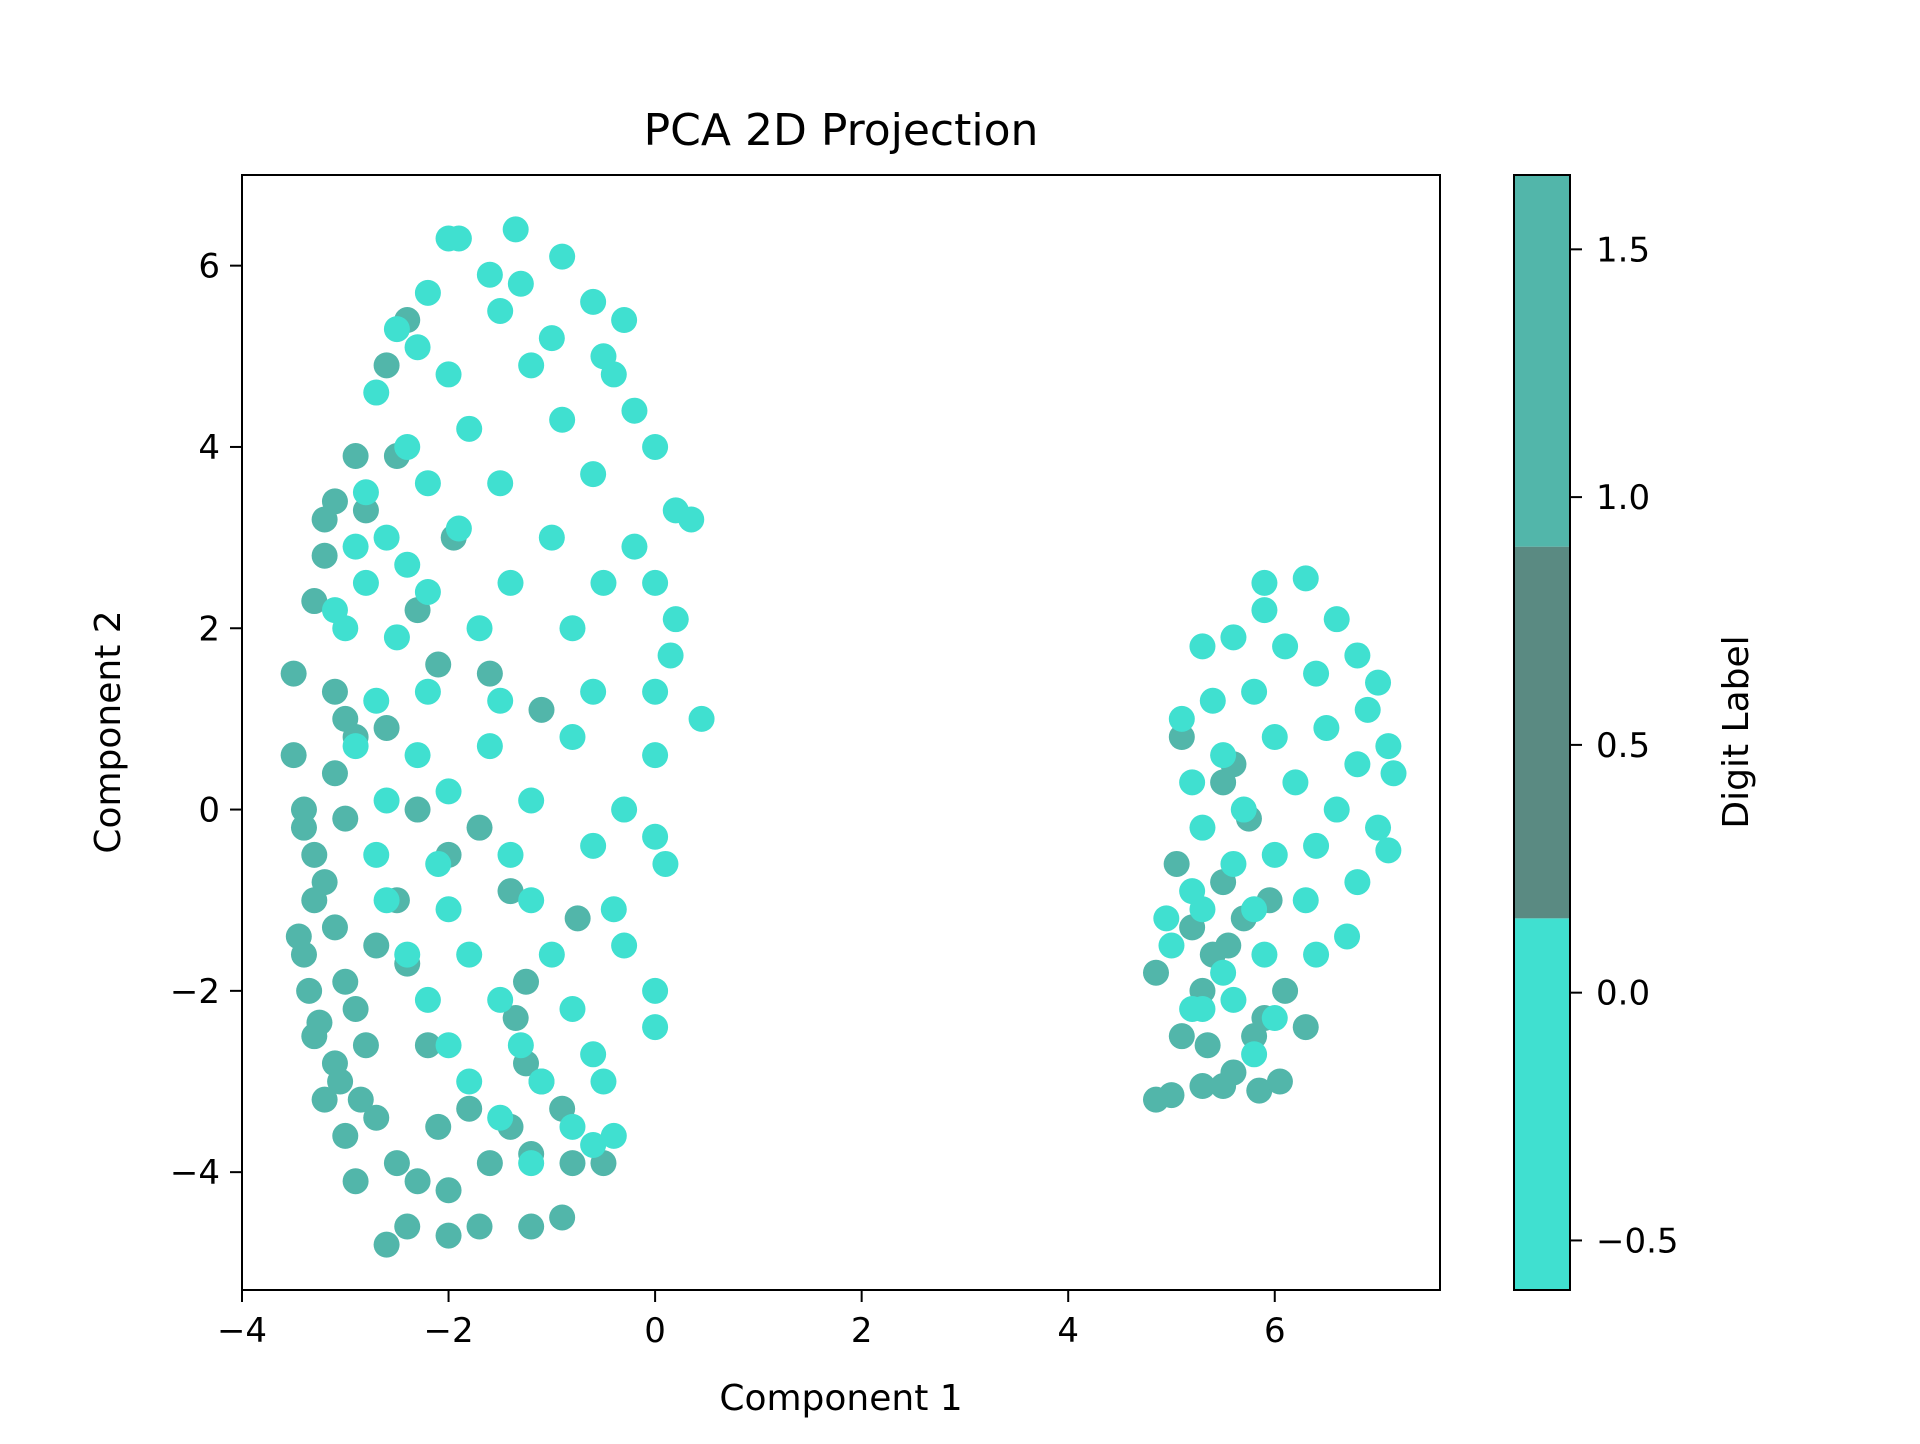 This screenshot has height=1444, width=1920. I want to click on chart-title: PCA 2D Projection, so click(841, 130).